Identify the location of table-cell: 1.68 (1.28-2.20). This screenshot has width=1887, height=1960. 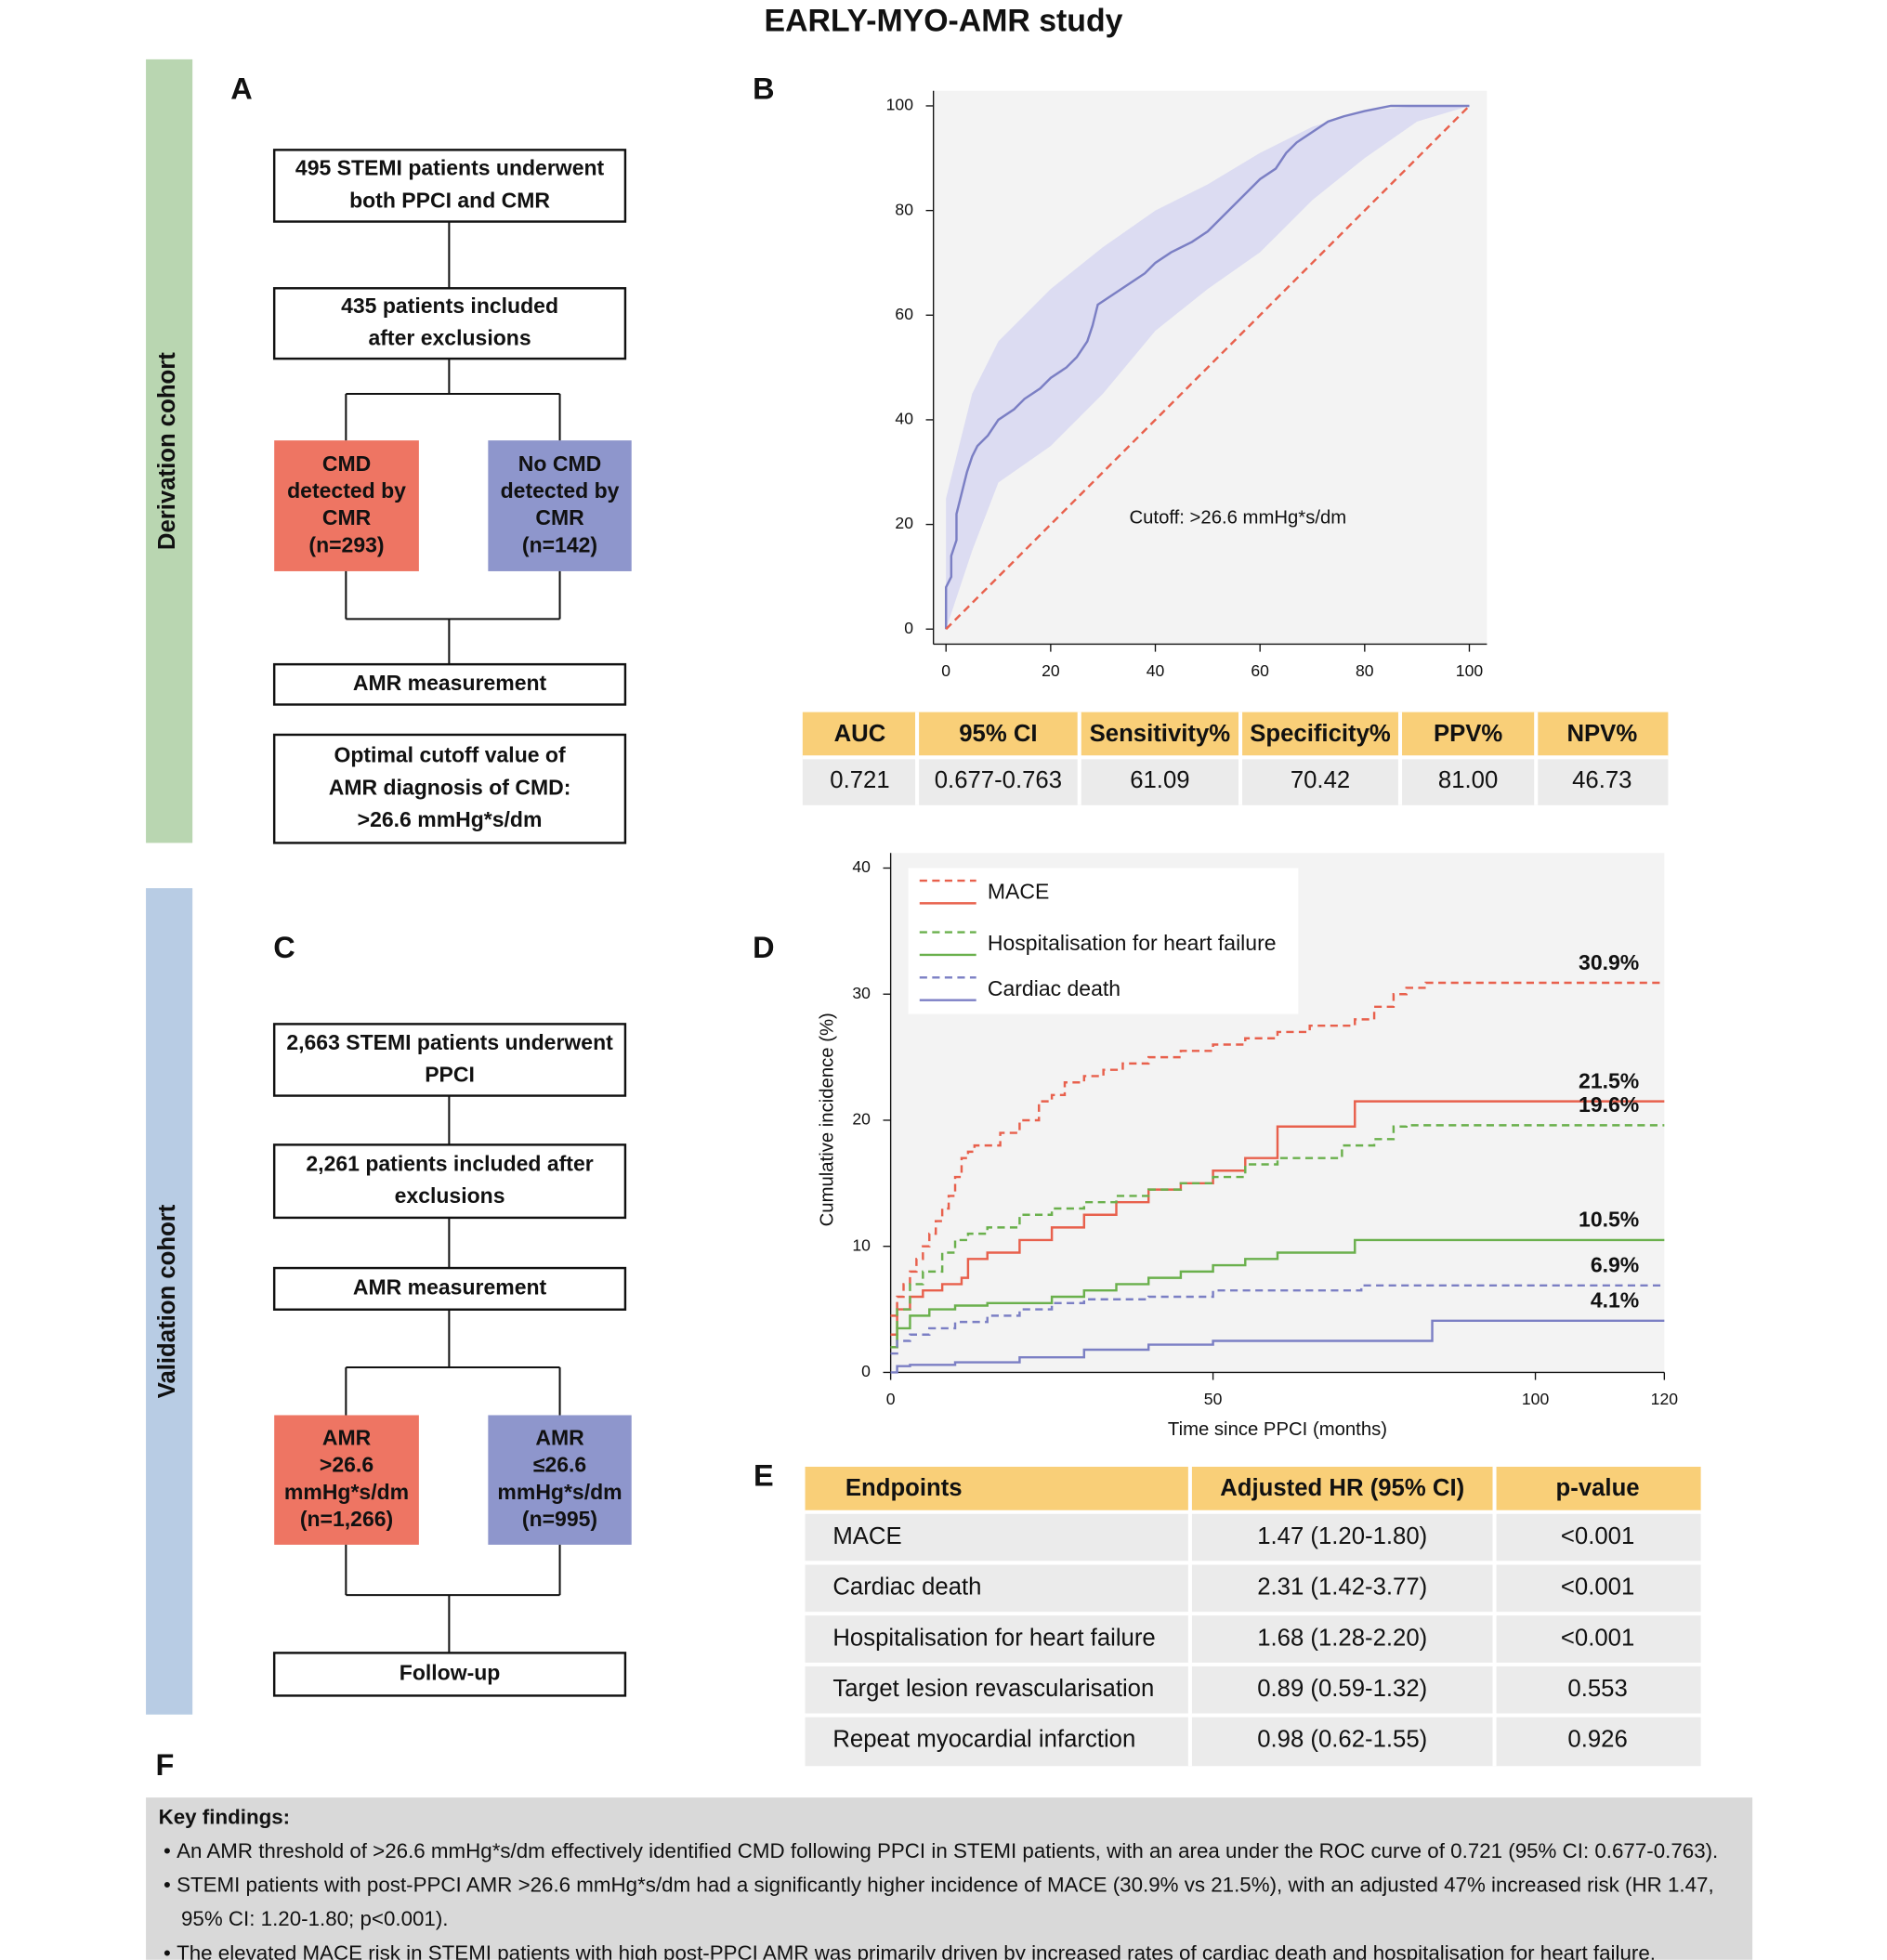
(1342, 1638).